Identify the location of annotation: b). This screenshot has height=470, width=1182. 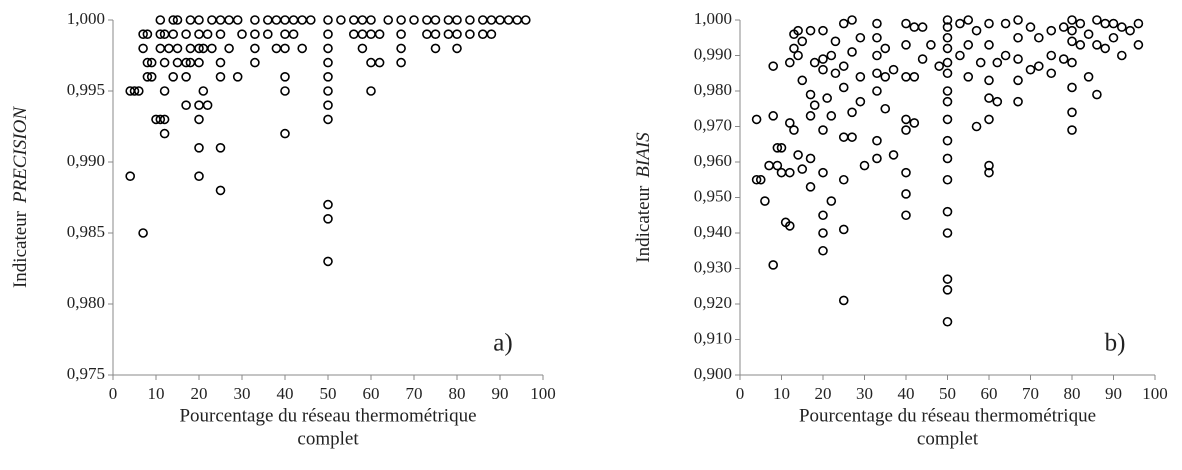
(1115, 343).